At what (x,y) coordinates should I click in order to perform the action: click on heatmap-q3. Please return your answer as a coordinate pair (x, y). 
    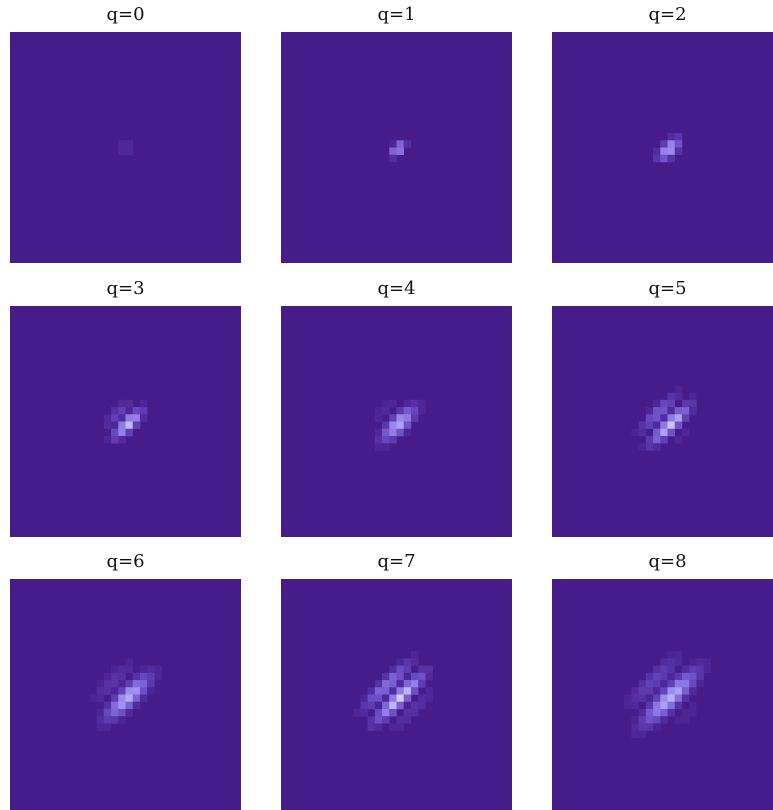
    Looking at the image, I should click on (125, 421).